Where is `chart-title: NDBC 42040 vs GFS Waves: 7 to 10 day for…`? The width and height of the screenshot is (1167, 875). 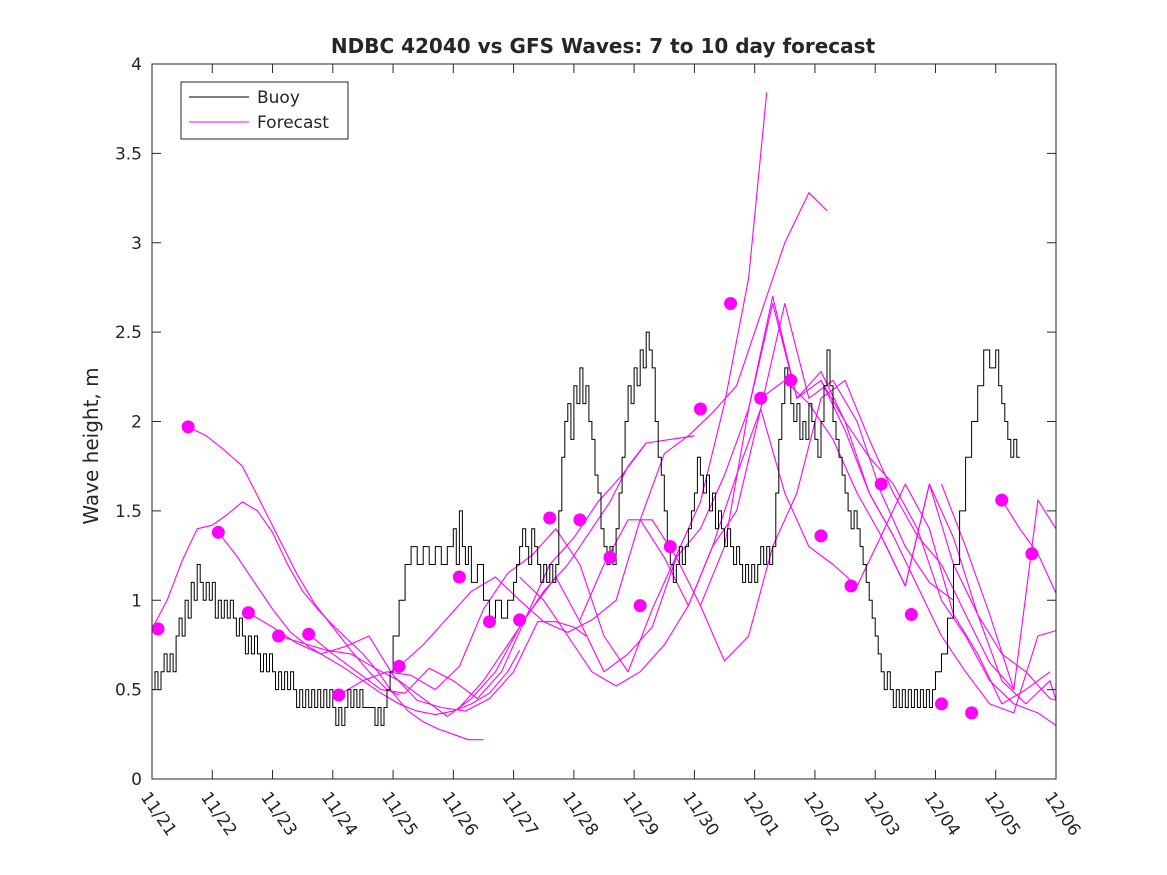 chart-title: NDBC 42040 vs GFS Waves: 7 to 10 day for… is located at coordinates (603, 46).